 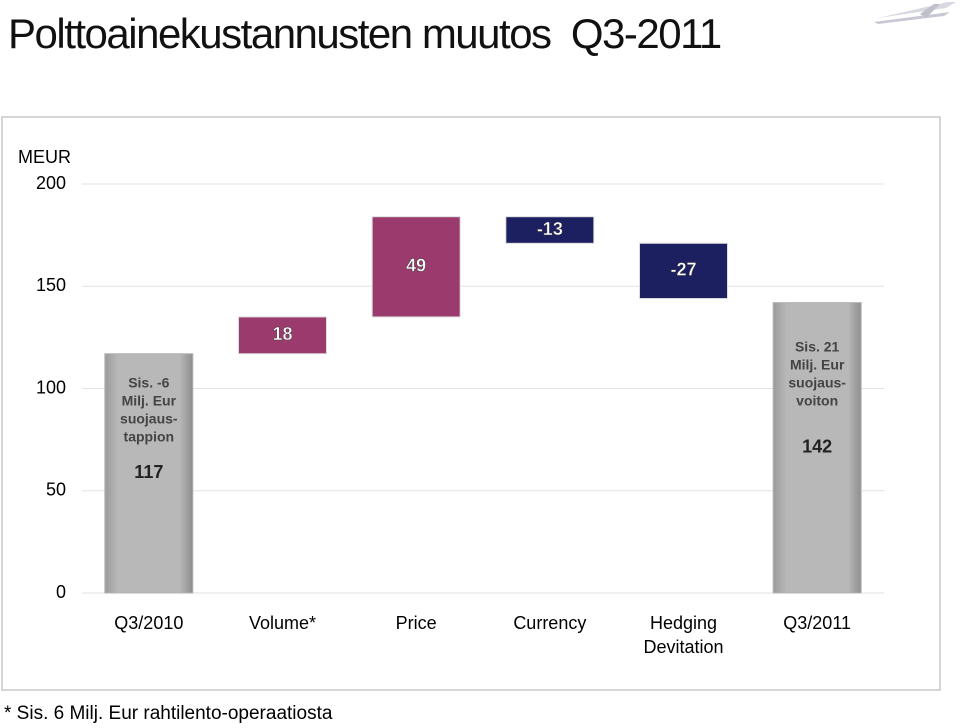 I want to click on y-tick-label: 150, so click(x=51, y=285).